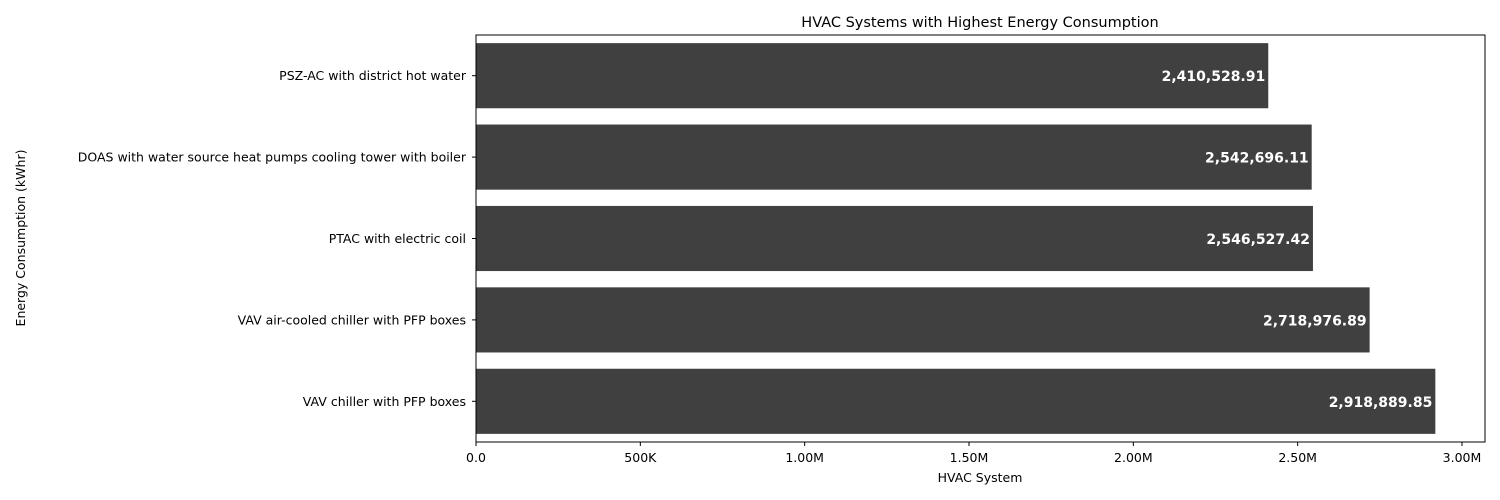 The height and width of the screenshot is (500, 1500). I want to click on value-label: 2,410,528.91, so click(1214, 77).